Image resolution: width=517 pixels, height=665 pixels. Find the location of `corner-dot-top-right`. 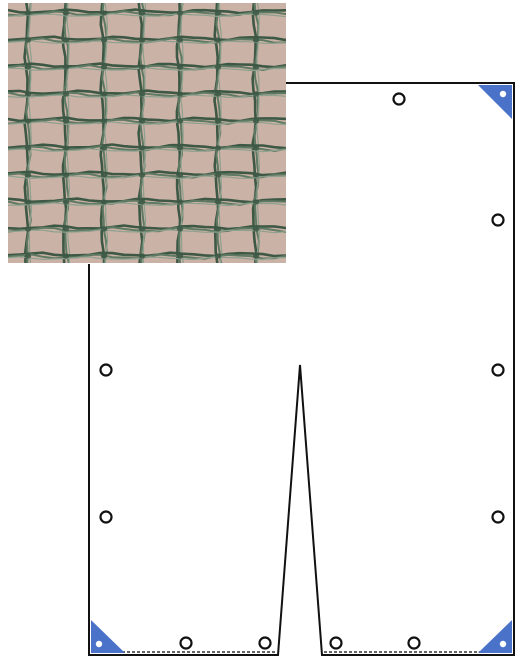

corner-dot-top-right is located at coordinates (503, 94).